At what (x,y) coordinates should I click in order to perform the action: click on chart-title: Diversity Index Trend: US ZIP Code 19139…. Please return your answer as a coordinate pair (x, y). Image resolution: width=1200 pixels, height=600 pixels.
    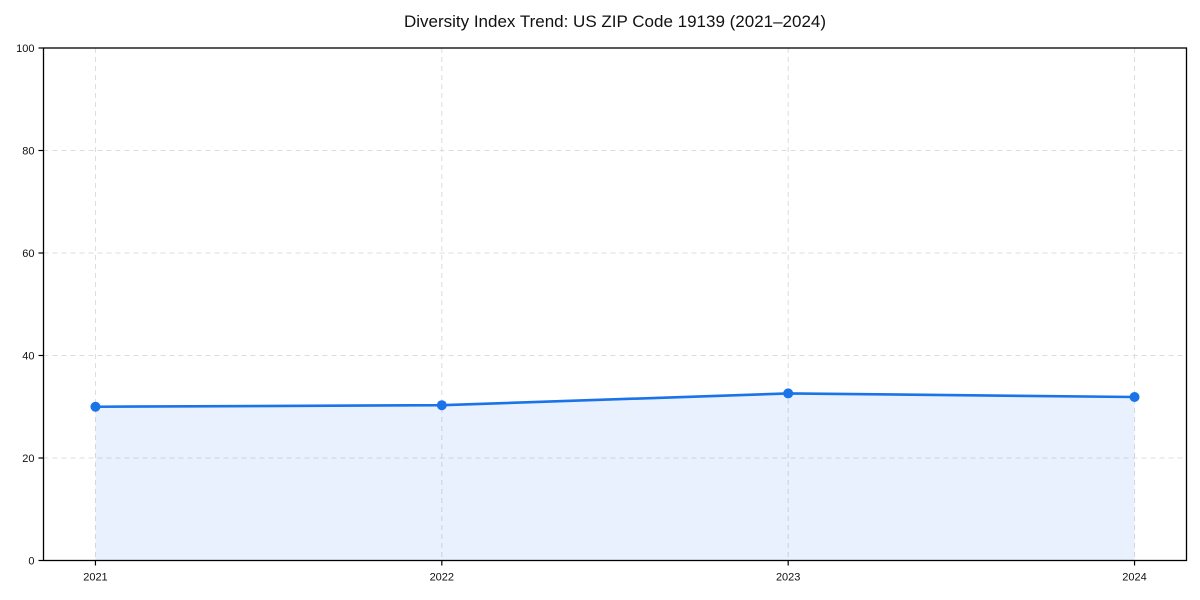
    Looking at the image, I should click on (615, 21).